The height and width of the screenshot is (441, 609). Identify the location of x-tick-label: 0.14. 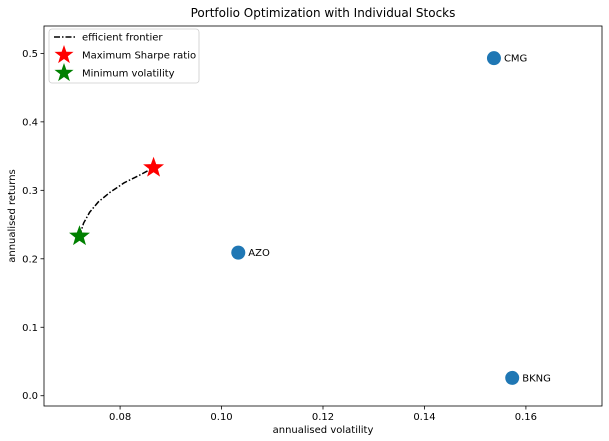
(424, 417).